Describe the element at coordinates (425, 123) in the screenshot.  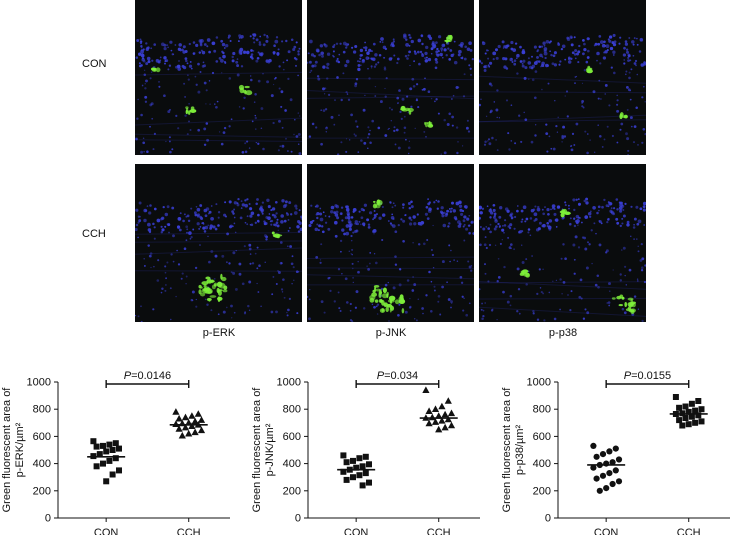
I see `micro-con-pjnk-signal` at that location.